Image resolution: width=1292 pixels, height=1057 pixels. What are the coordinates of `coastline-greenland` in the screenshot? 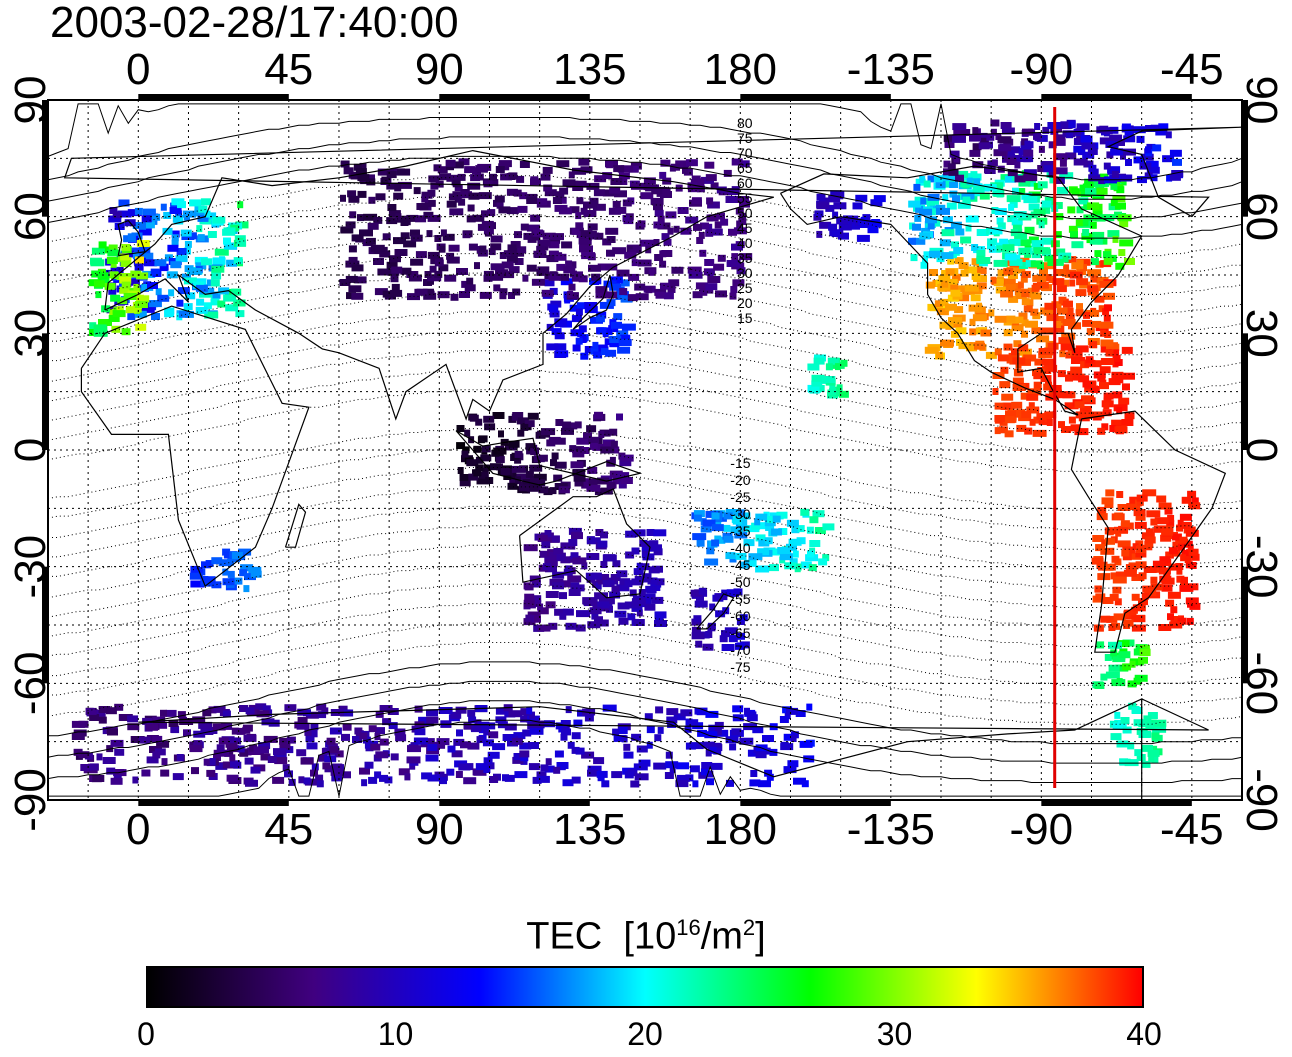 It's located at (653, 172).